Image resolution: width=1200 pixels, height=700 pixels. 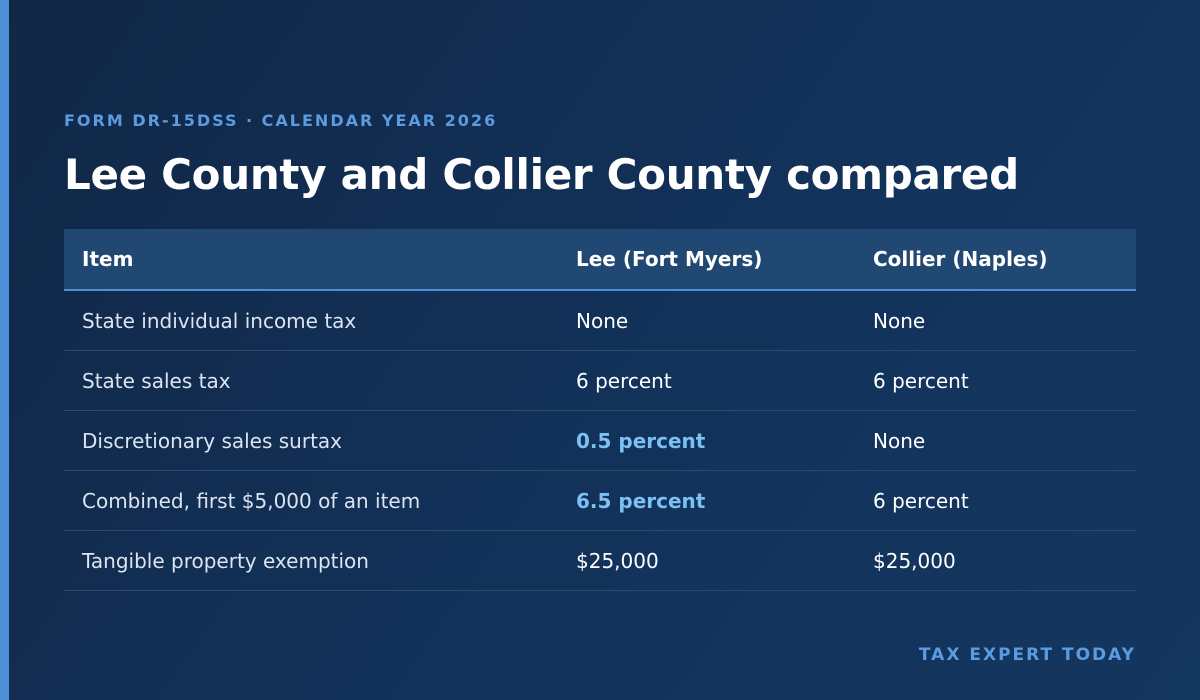 I want to click on page-title: Lee County and Collier County compared, so click(x=541, y=174).